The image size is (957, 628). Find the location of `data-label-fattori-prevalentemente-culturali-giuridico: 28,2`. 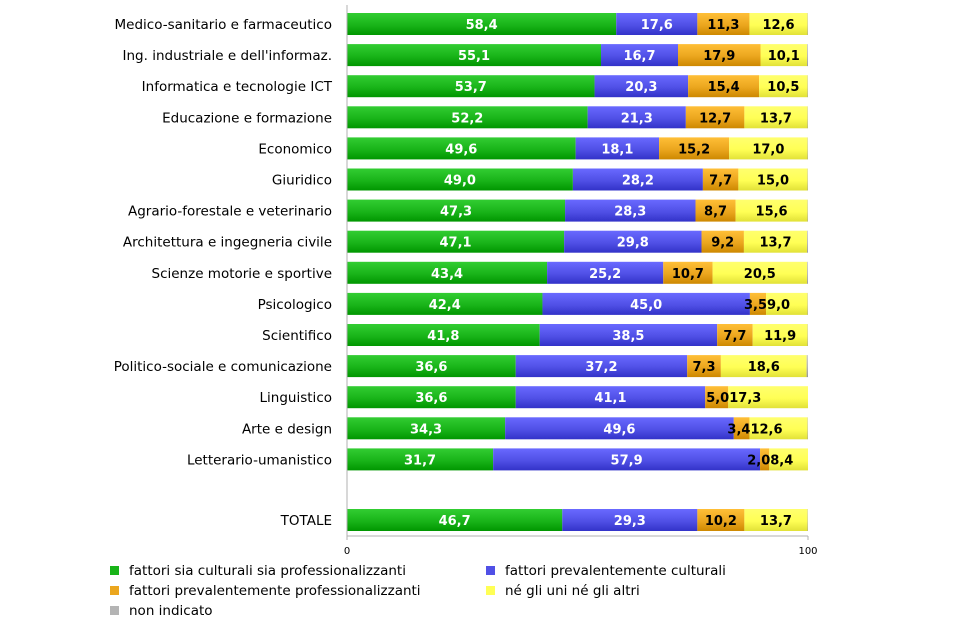

data-label-fattori-prevalentemente-culturali-giuridico: 28,2 is located at coordinates (638, 181).